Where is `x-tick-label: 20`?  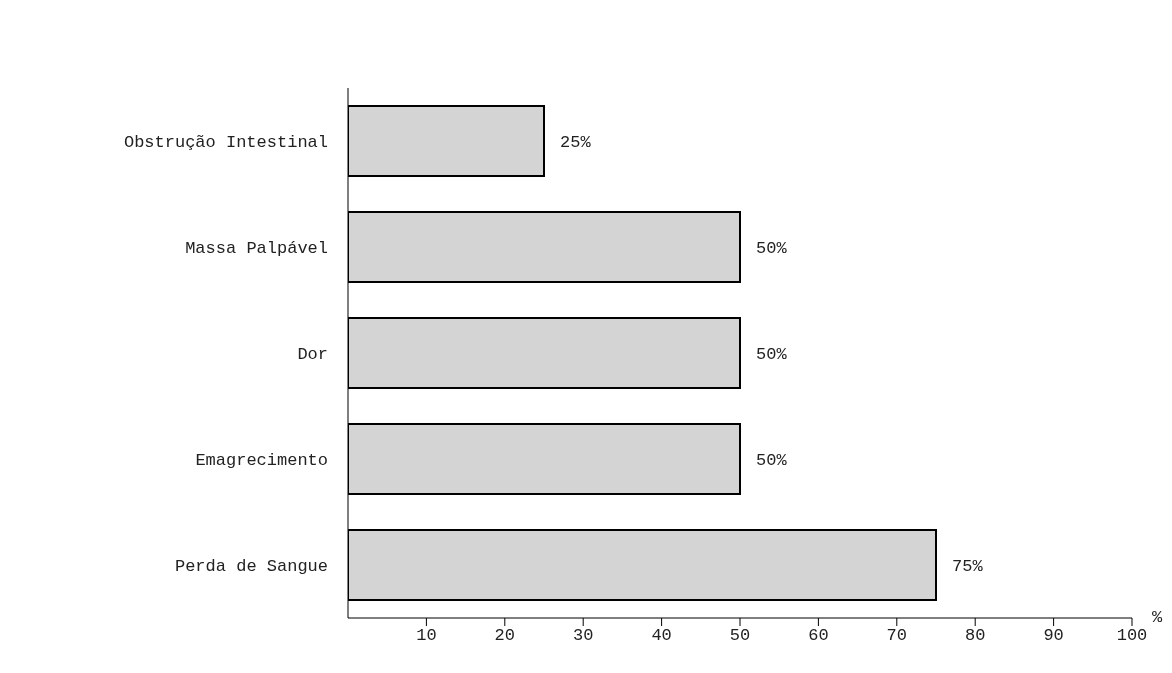 x-tick-label: 20 is located at coordinates (504, 636).